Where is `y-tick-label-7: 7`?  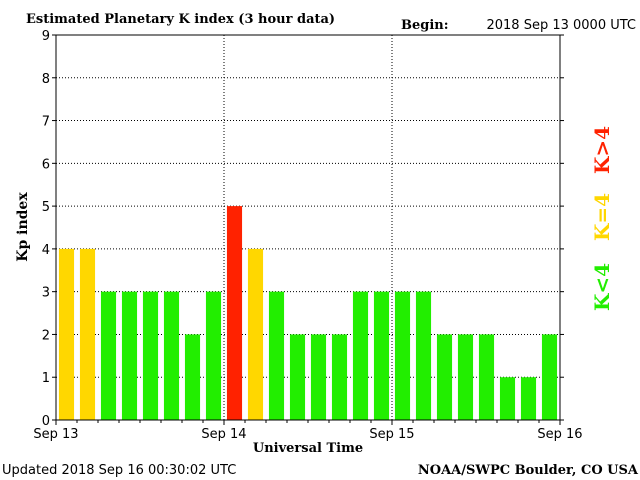
y-tick-label-7: 7 is located at coordinates (46, 122).